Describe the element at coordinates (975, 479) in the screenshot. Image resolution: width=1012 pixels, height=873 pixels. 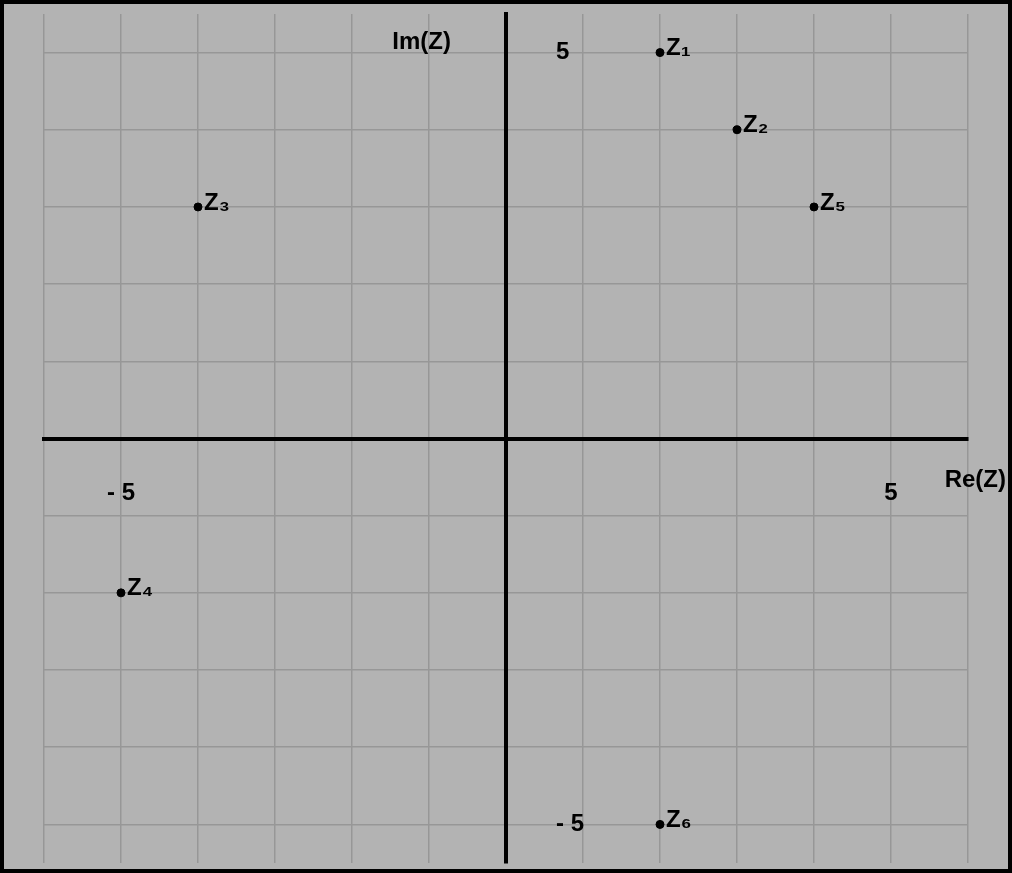
I see `x-axis-title: Re(Z)` at that location.